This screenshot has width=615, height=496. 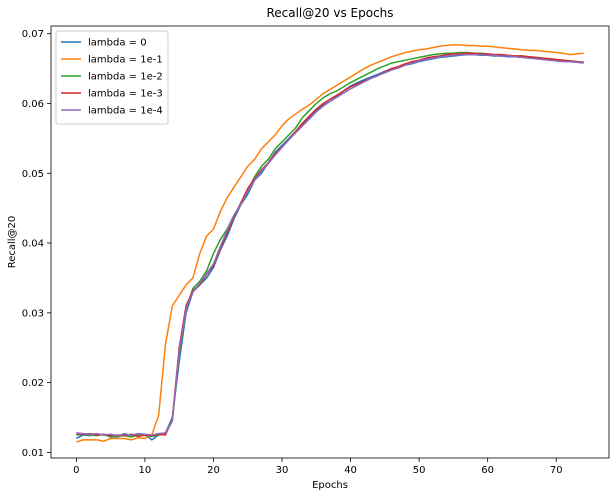 I want to click on chart-title: Recall@20 vs Epochs, so click(x=329, y=13).